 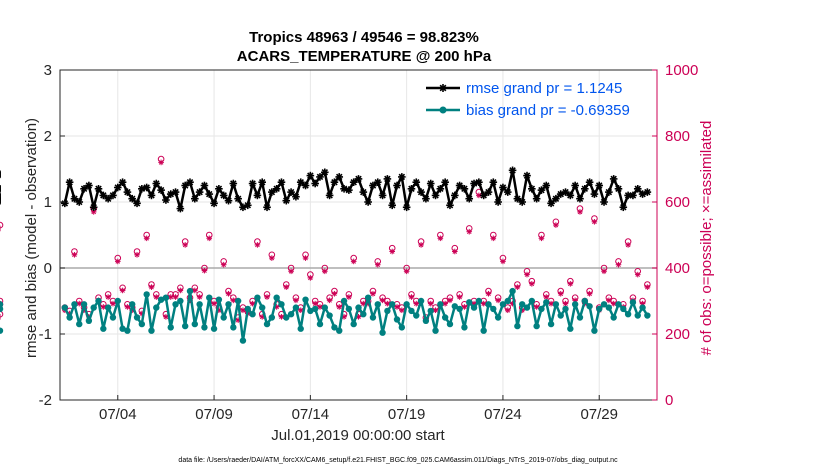 What do you see at coordinates (48, 202) in the screenshot?
I see `y-tick-label: 1` at bounding box center [48, 202].